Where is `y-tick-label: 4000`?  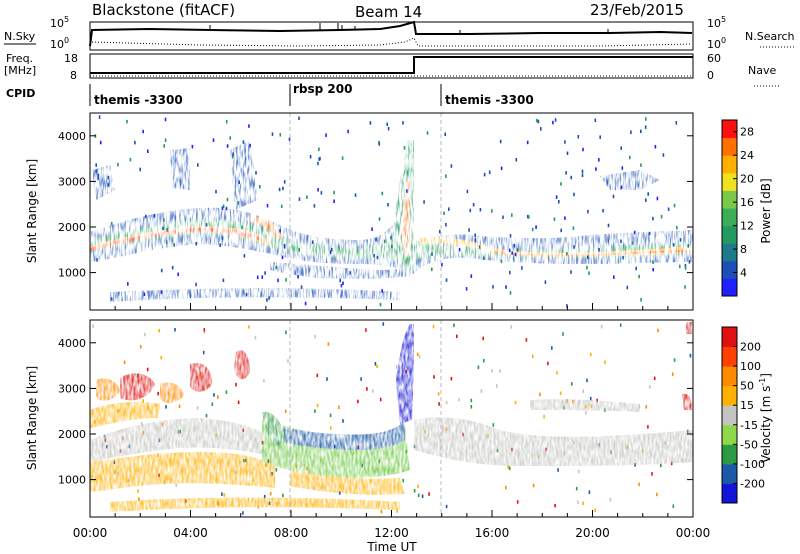 y-tick-label: 4000 is located at coordinates (72, 343).